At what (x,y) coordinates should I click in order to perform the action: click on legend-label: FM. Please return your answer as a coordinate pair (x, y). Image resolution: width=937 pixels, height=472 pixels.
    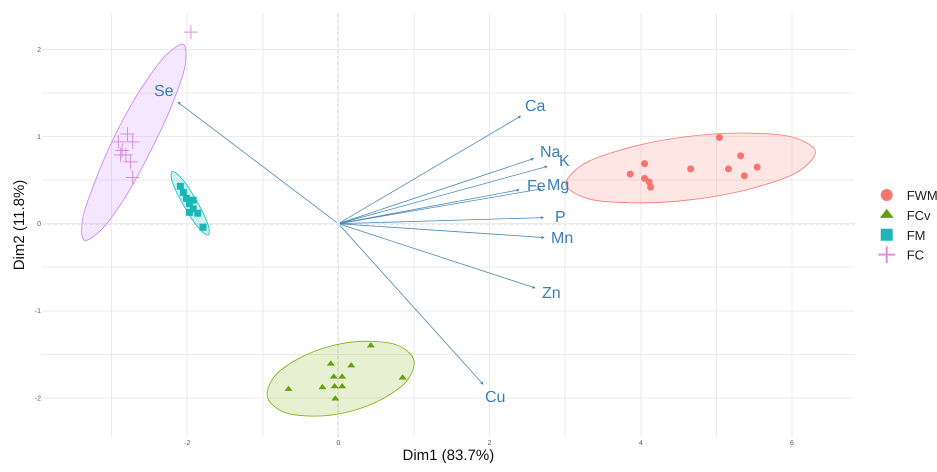
    Looking at the image, I should click on (916, 235).